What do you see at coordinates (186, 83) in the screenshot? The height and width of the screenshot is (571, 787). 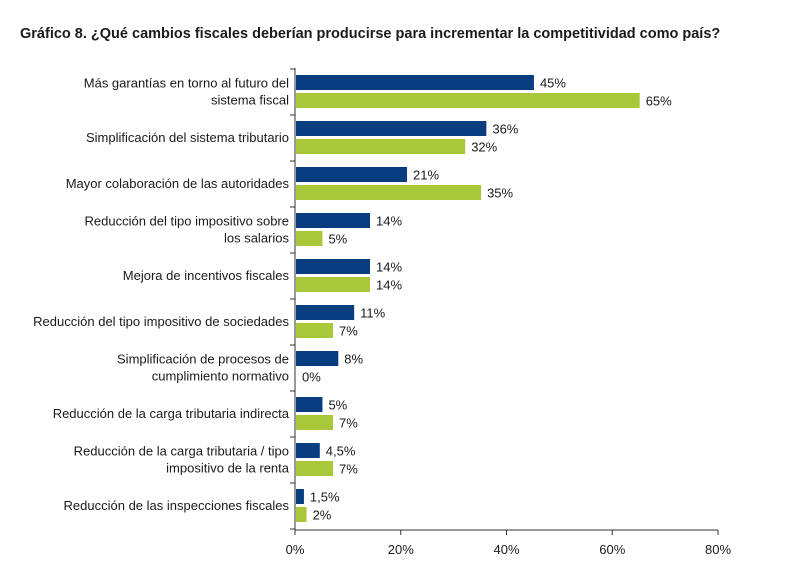 I see `category-label: Más garantías en torno al futuro del` at bounding box center [186, 83].